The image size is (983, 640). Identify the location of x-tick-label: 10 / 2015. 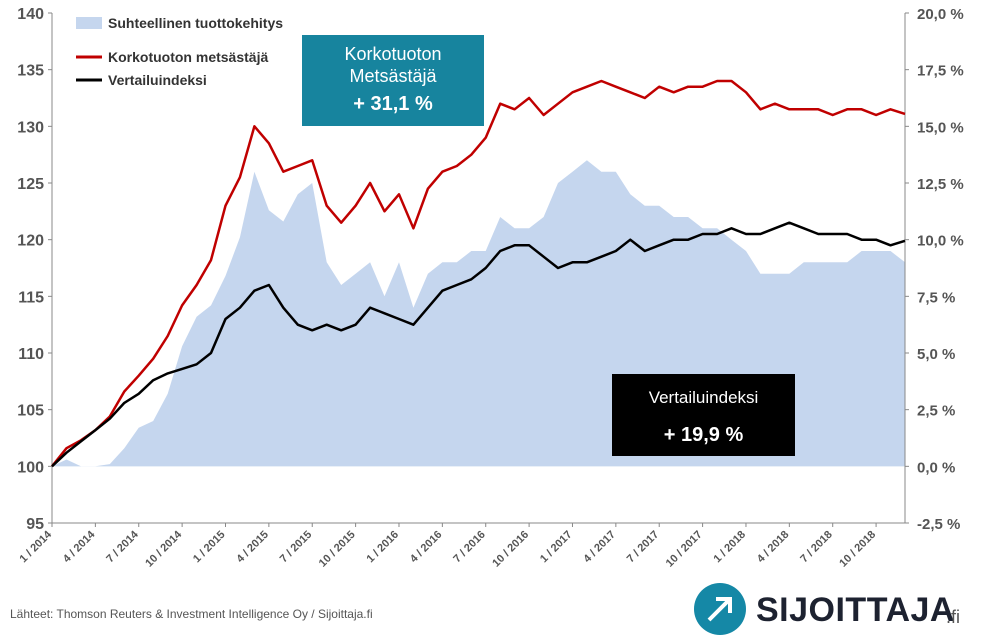
(337, 549).